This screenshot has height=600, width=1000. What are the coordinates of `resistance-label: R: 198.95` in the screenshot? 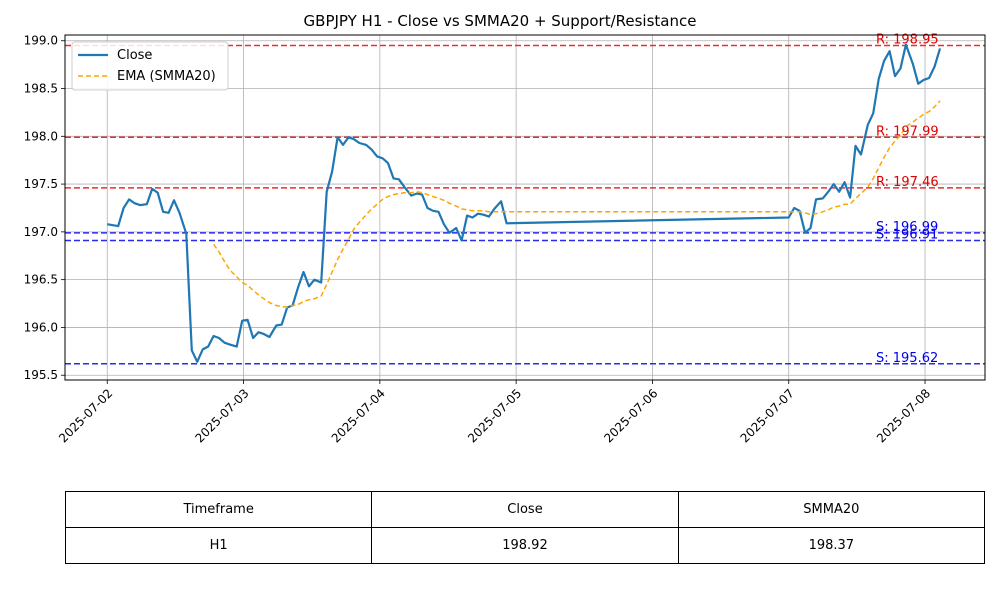 It's located at (907, 40).